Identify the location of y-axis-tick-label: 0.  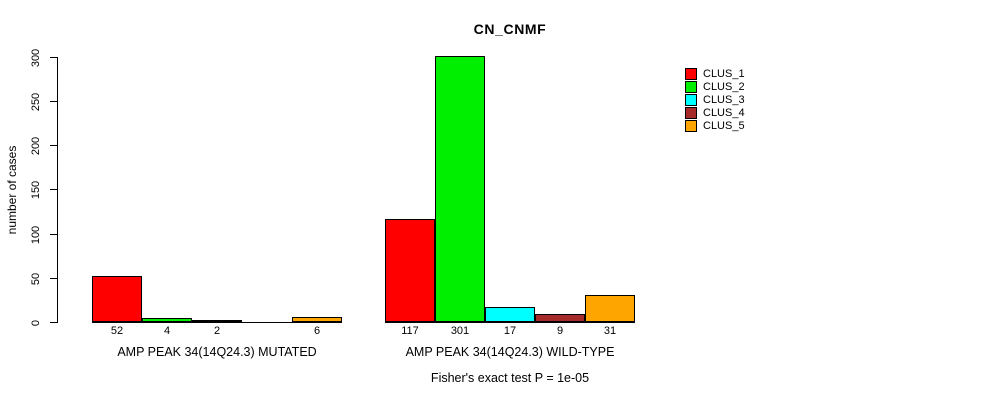
(36, 322).